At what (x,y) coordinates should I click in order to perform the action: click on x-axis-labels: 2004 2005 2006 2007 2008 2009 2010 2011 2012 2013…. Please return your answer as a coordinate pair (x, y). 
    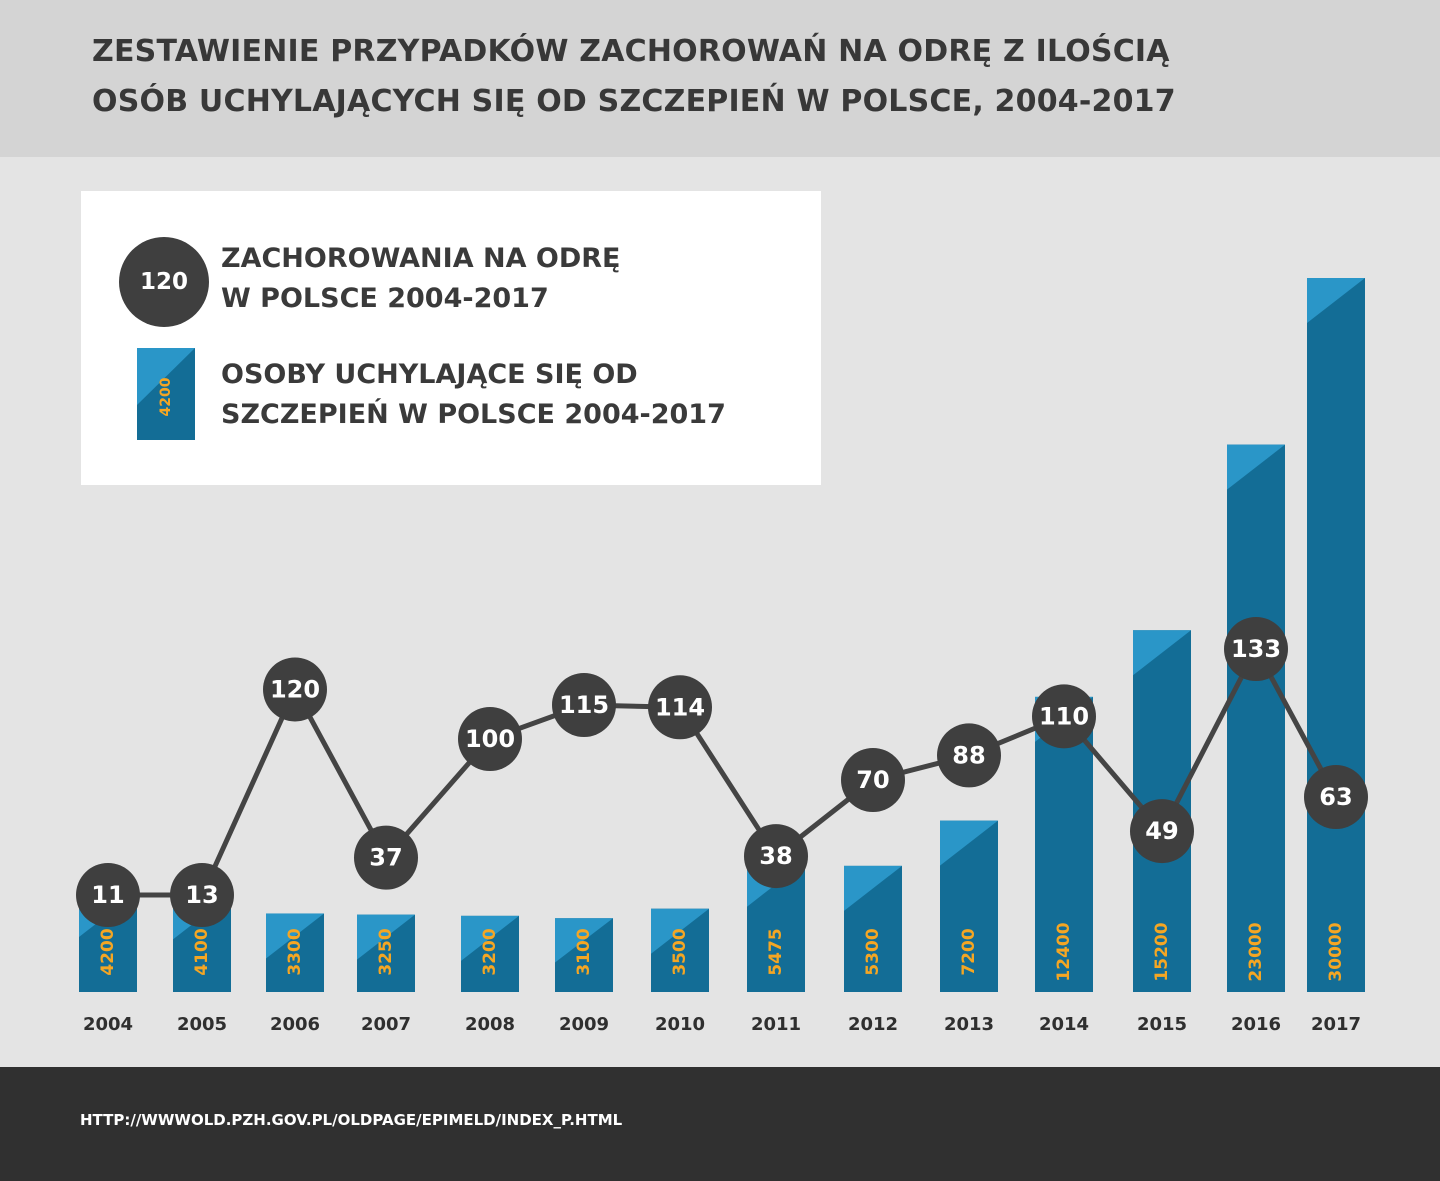
    Looking at the image, I should click on (722, 1024).